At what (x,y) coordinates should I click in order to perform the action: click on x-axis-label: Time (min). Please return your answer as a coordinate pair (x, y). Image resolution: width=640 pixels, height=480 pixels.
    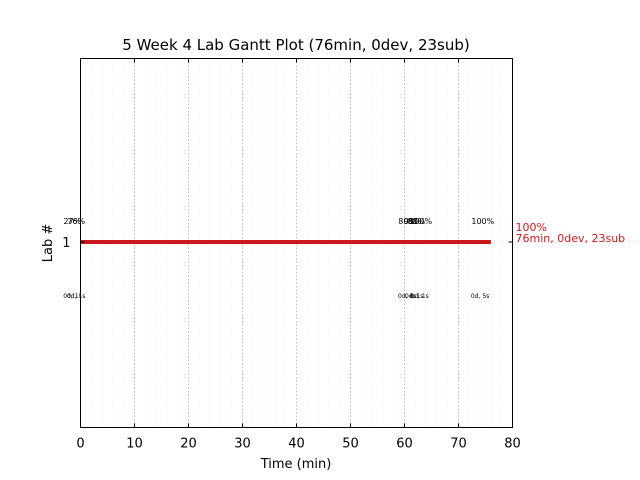
    Looking at the image, I should click on (296, 464).